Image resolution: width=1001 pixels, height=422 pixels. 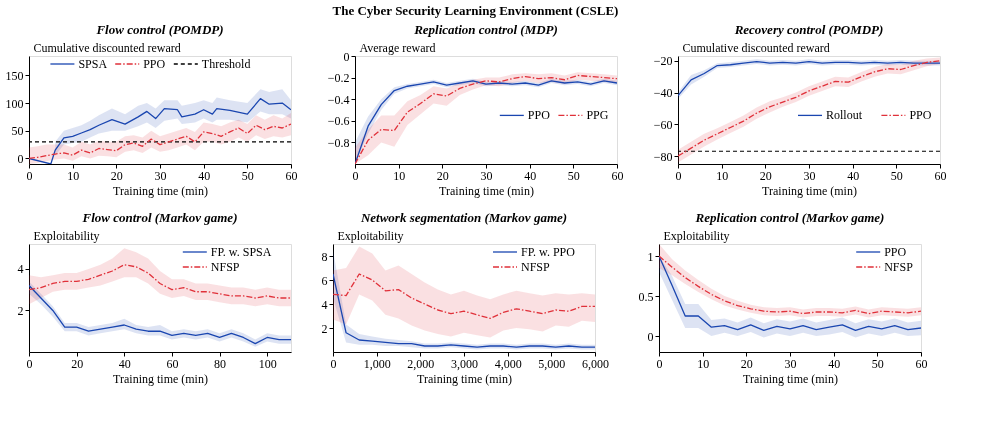 What do you see at coordinates (844, 115) in the screenshot?
I see `legend-label: Rollout` at bounding box center [844, 115].